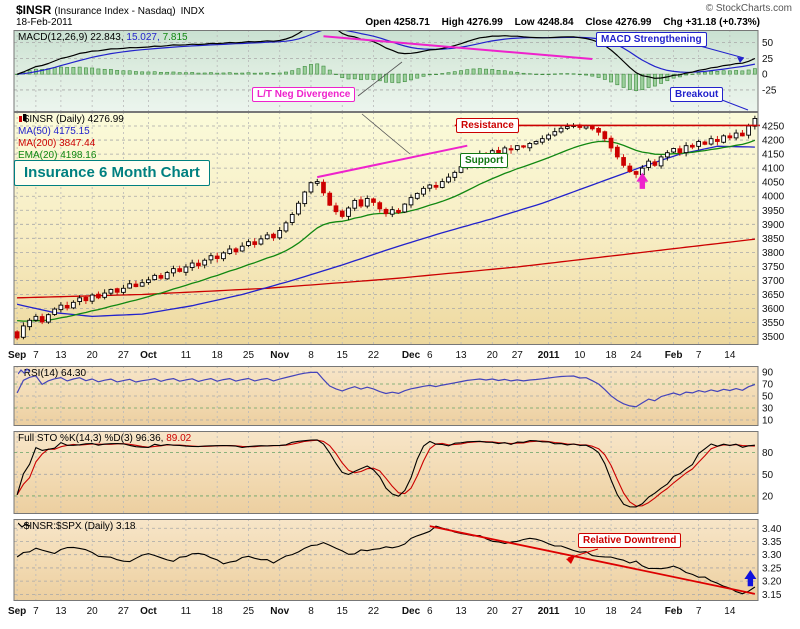  Describe the element at coordinates (112, 173) in the screenshot. I see `chart-title: Insurance 6 Month Chart` at that location.